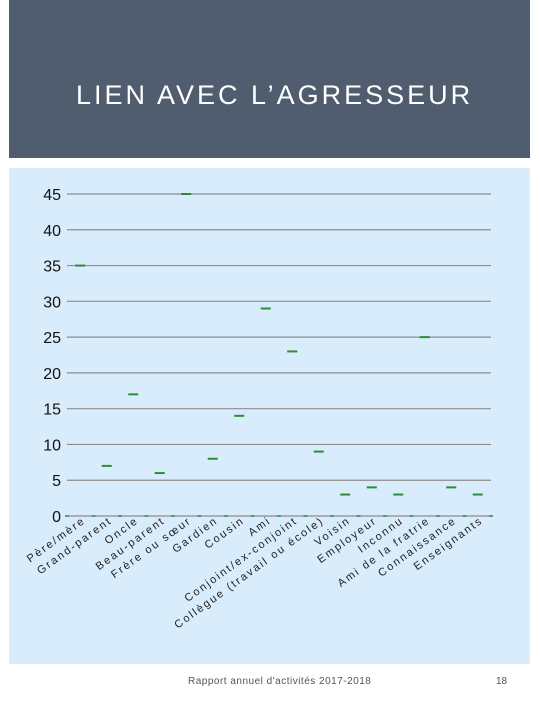 The image size is (540, 720). What do you see at coordinates (52, 374) in the screenshot?
I see `y-tick-label: 20` at bounding box center [52, 374].